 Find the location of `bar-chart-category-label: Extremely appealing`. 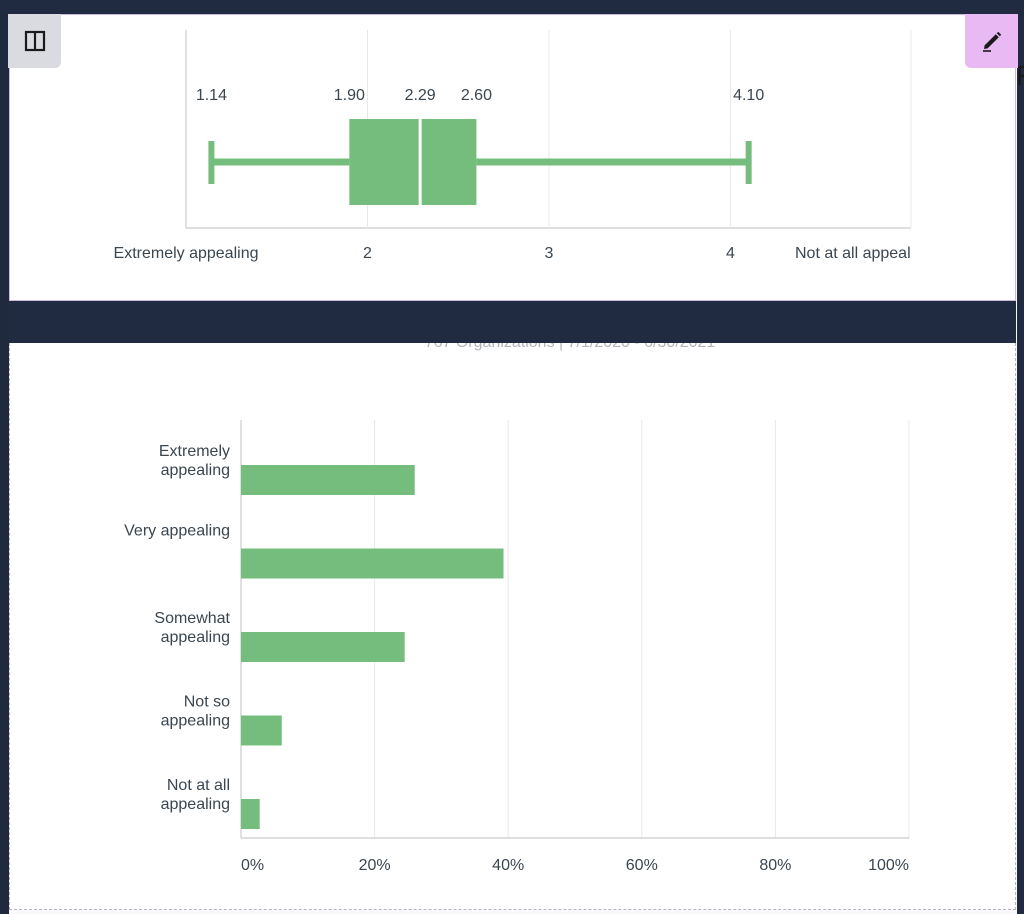

bar-chart-category-label: Extremely appealing is located at coordinates (194, 461).